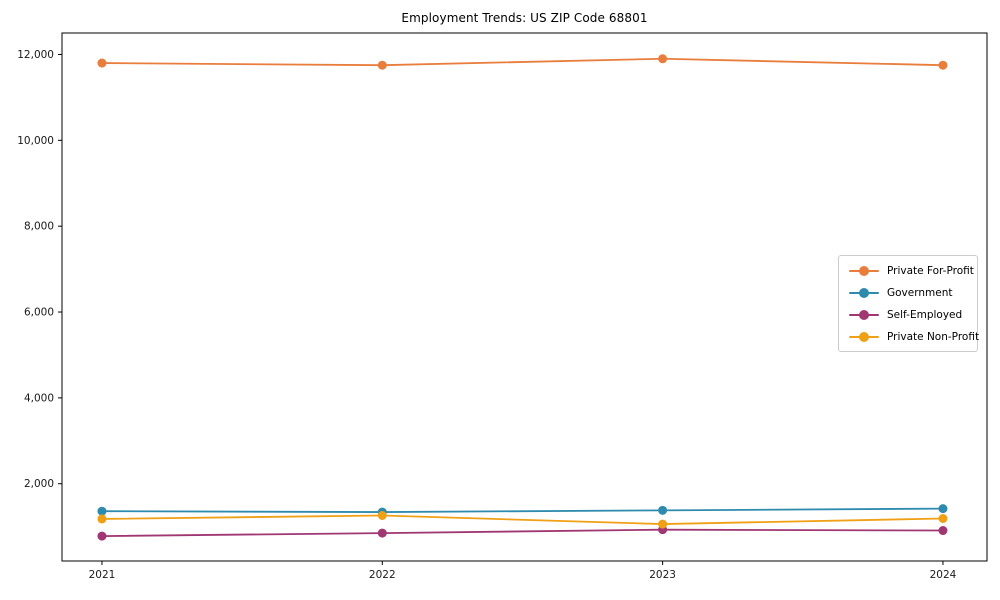 The width and height of the screenshot is (1000, 600). I want to click on y-axis-tick-label: 8,000, so click(39, 227).